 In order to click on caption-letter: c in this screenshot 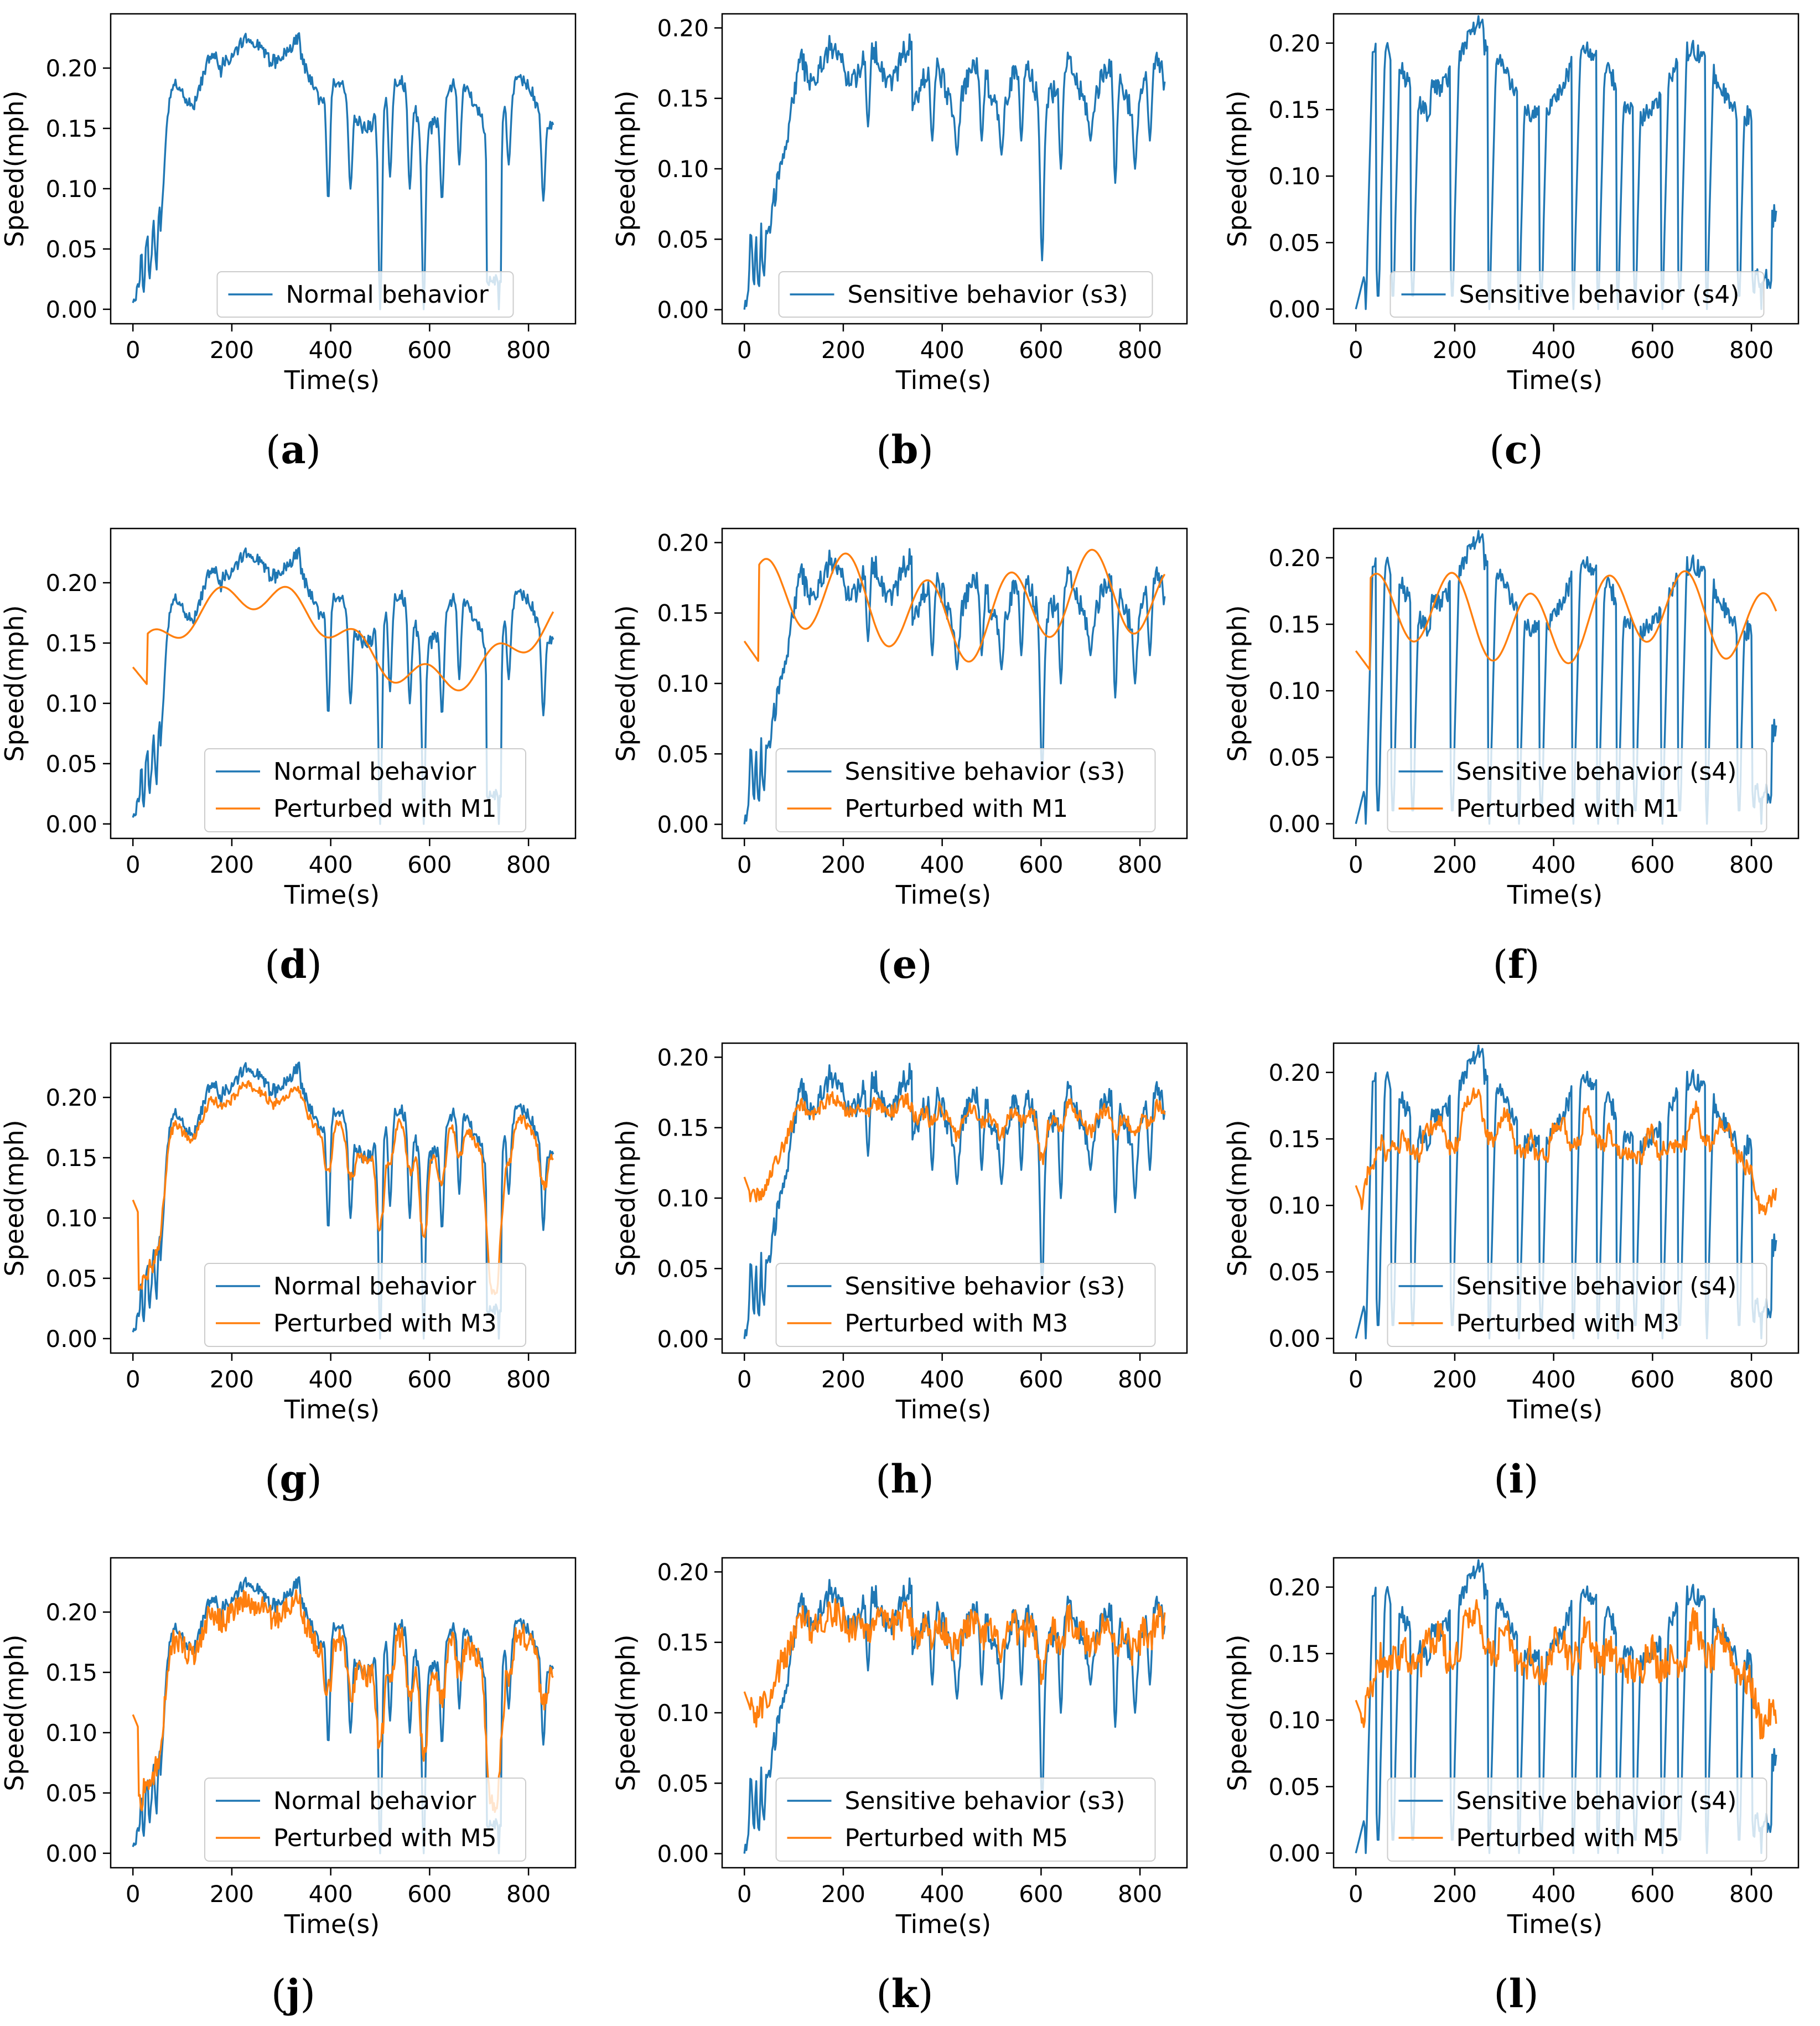, I will do `click(1516, 450)`.